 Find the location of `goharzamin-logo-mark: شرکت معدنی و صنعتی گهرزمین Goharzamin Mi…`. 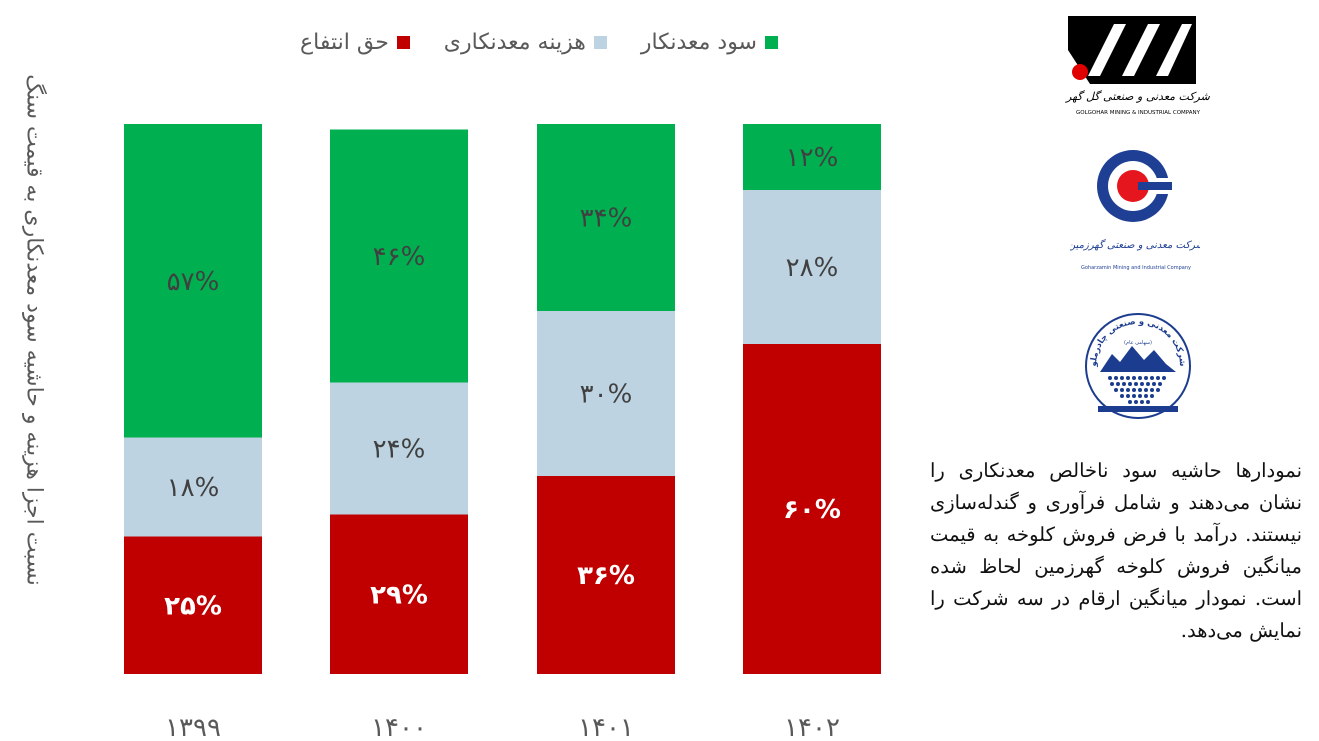

goharzamin-logo-mark: شرکت معدنی و صنعتی گهرزمین Goharzamin Mi… is located at coordinates (1136, 210).